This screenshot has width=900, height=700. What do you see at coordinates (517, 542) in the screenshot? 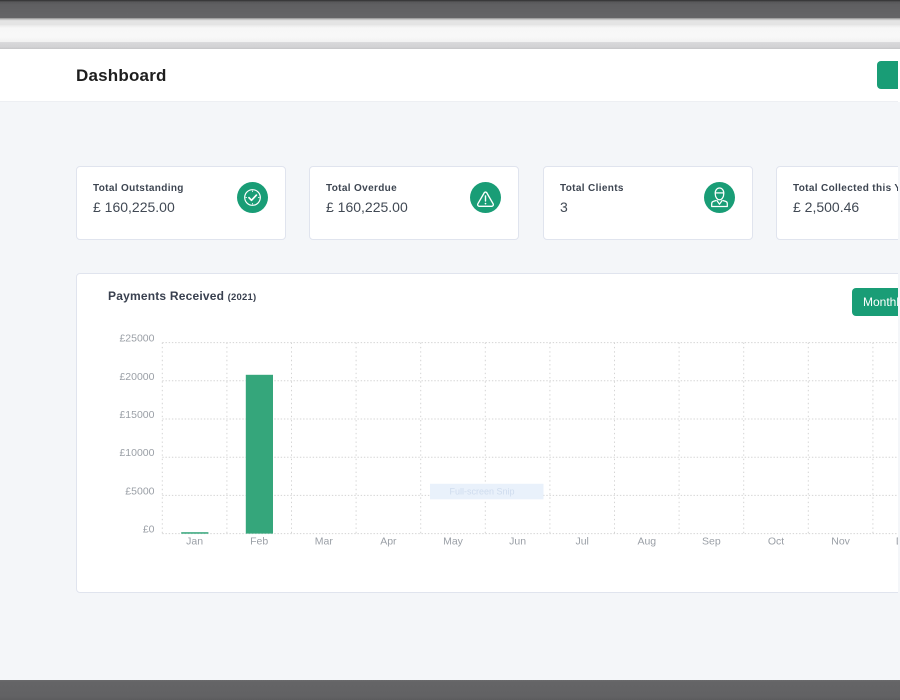
I see `svg-text: Jun` at bounding box center [517, 542].